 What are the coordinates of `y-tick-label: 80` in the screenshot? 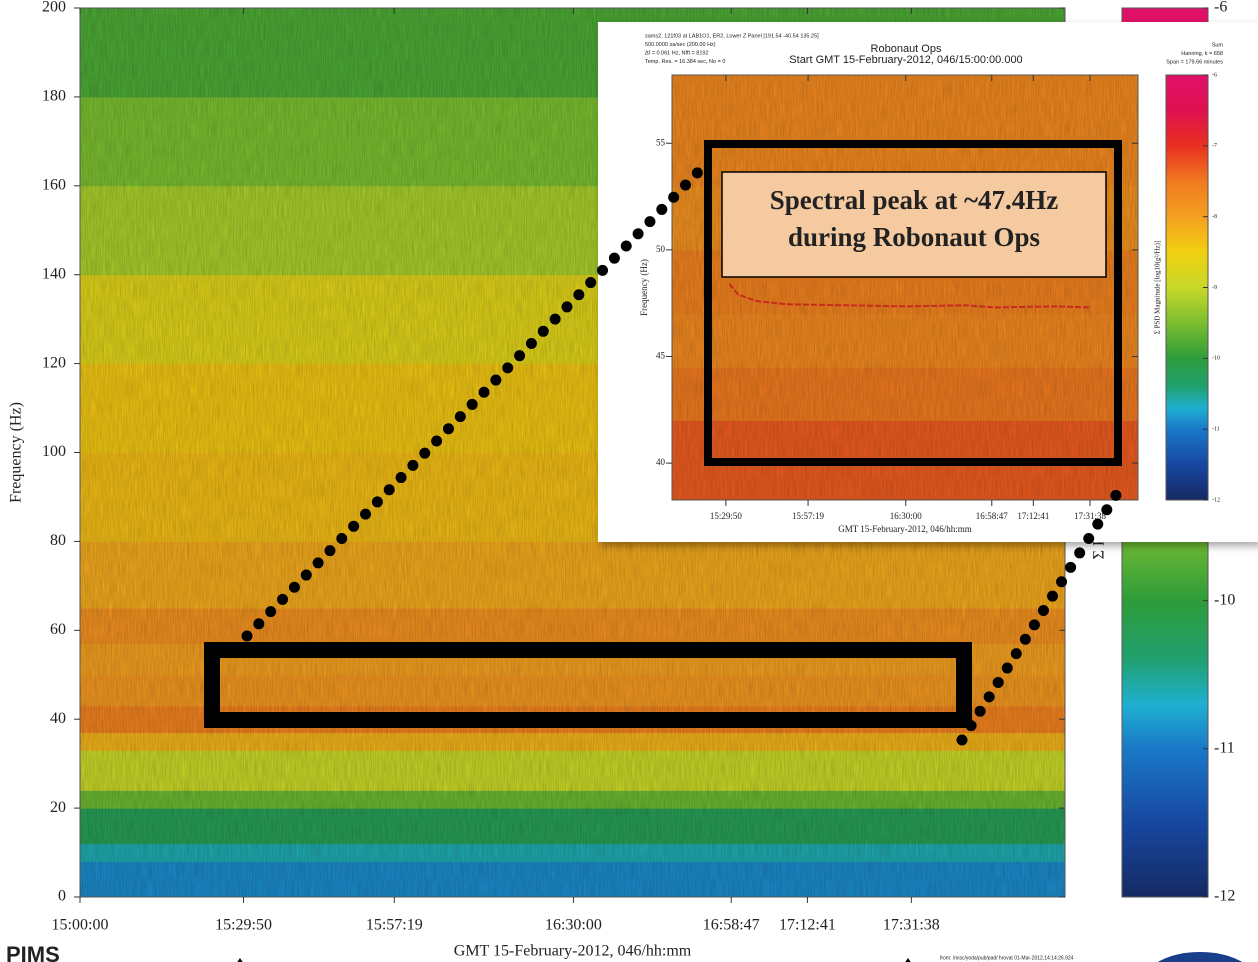 It's located at (58, 540).